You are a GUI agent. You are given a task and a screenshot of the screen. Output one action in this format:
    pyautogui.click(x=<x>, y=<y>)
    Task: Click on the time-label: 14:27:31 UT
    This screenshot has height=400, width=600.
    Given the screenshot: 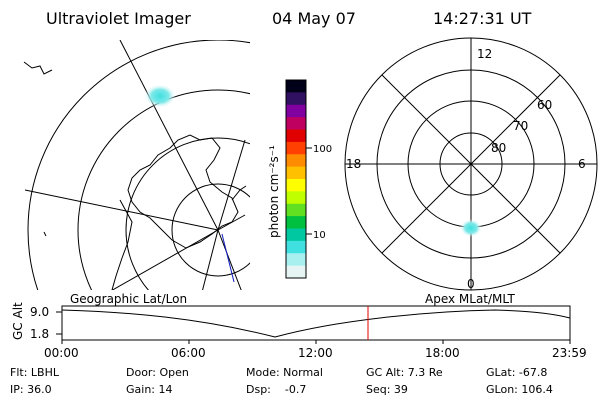 What is the action you would take?
    pyautogui.click(x=482, y=18)
    